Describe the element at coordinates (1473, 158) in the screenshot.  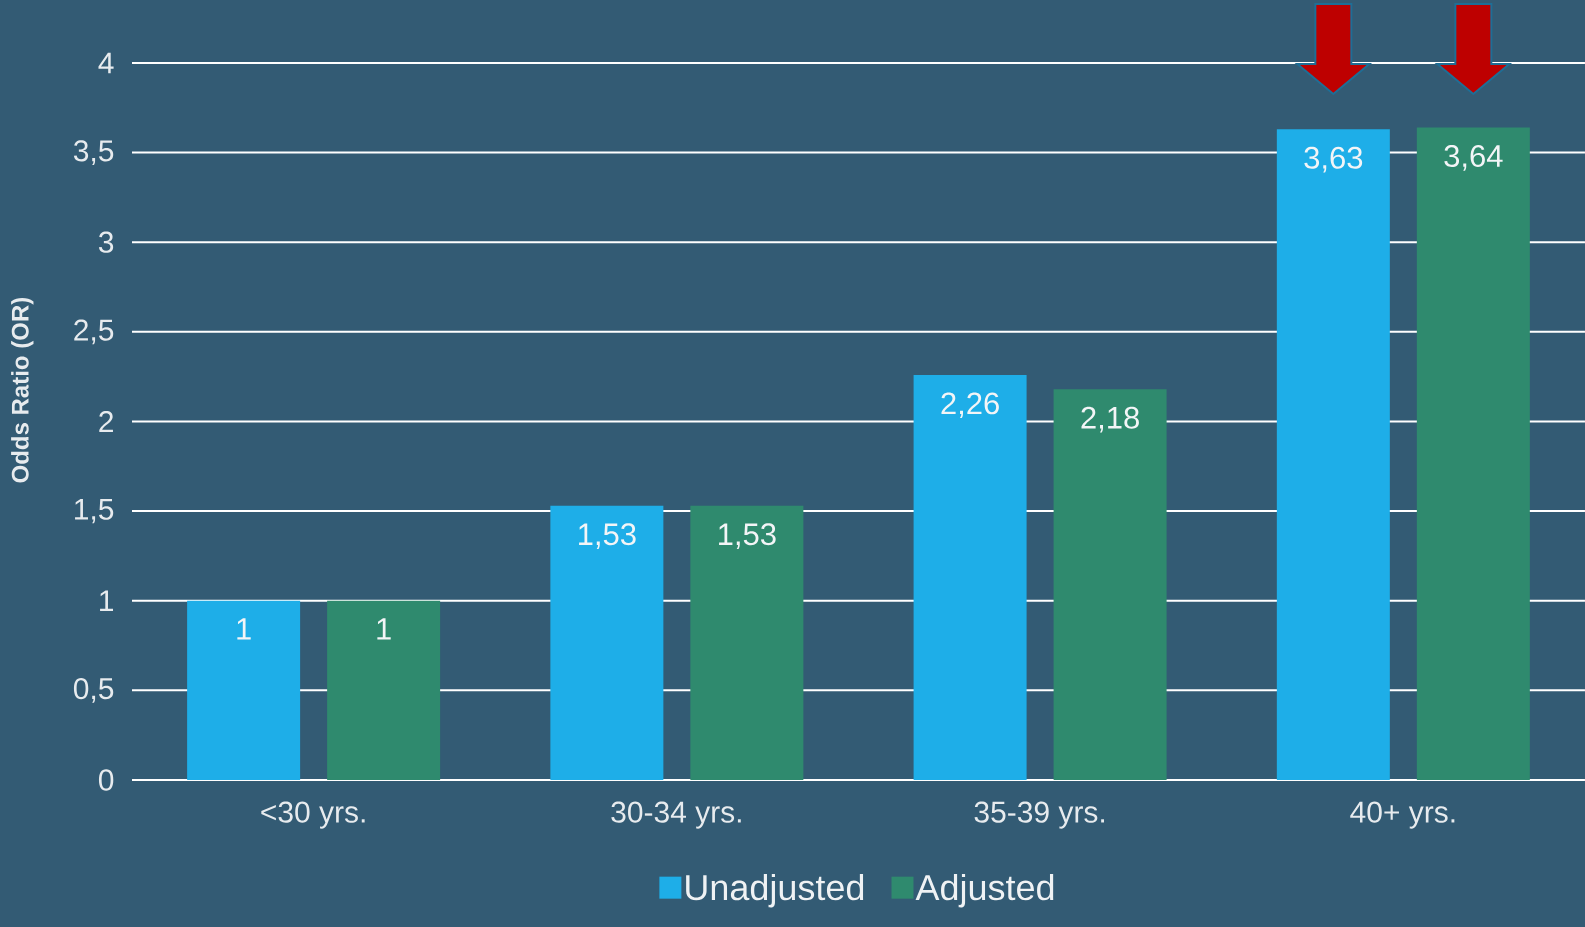
I see `data-label: 3,64` at that location.